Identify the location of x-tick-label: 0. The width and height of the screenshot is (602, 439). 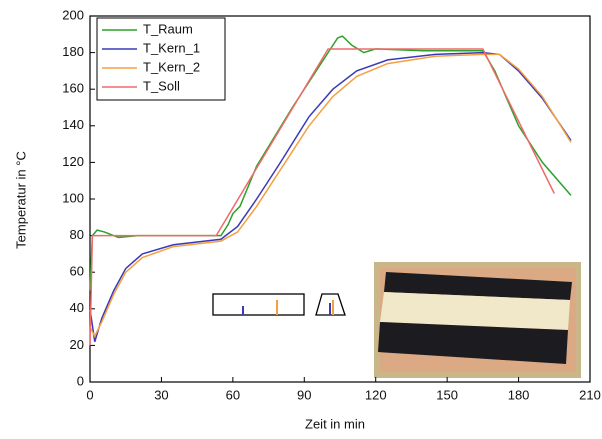
(89, 394).